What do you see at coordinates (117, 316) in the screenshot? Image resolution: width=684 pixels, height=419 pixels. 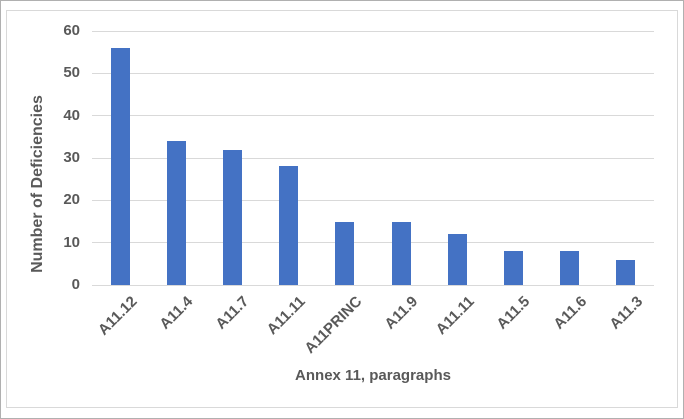 I see `x-tick-label-A11.12: A11.12` at bounding box center [117, 316].